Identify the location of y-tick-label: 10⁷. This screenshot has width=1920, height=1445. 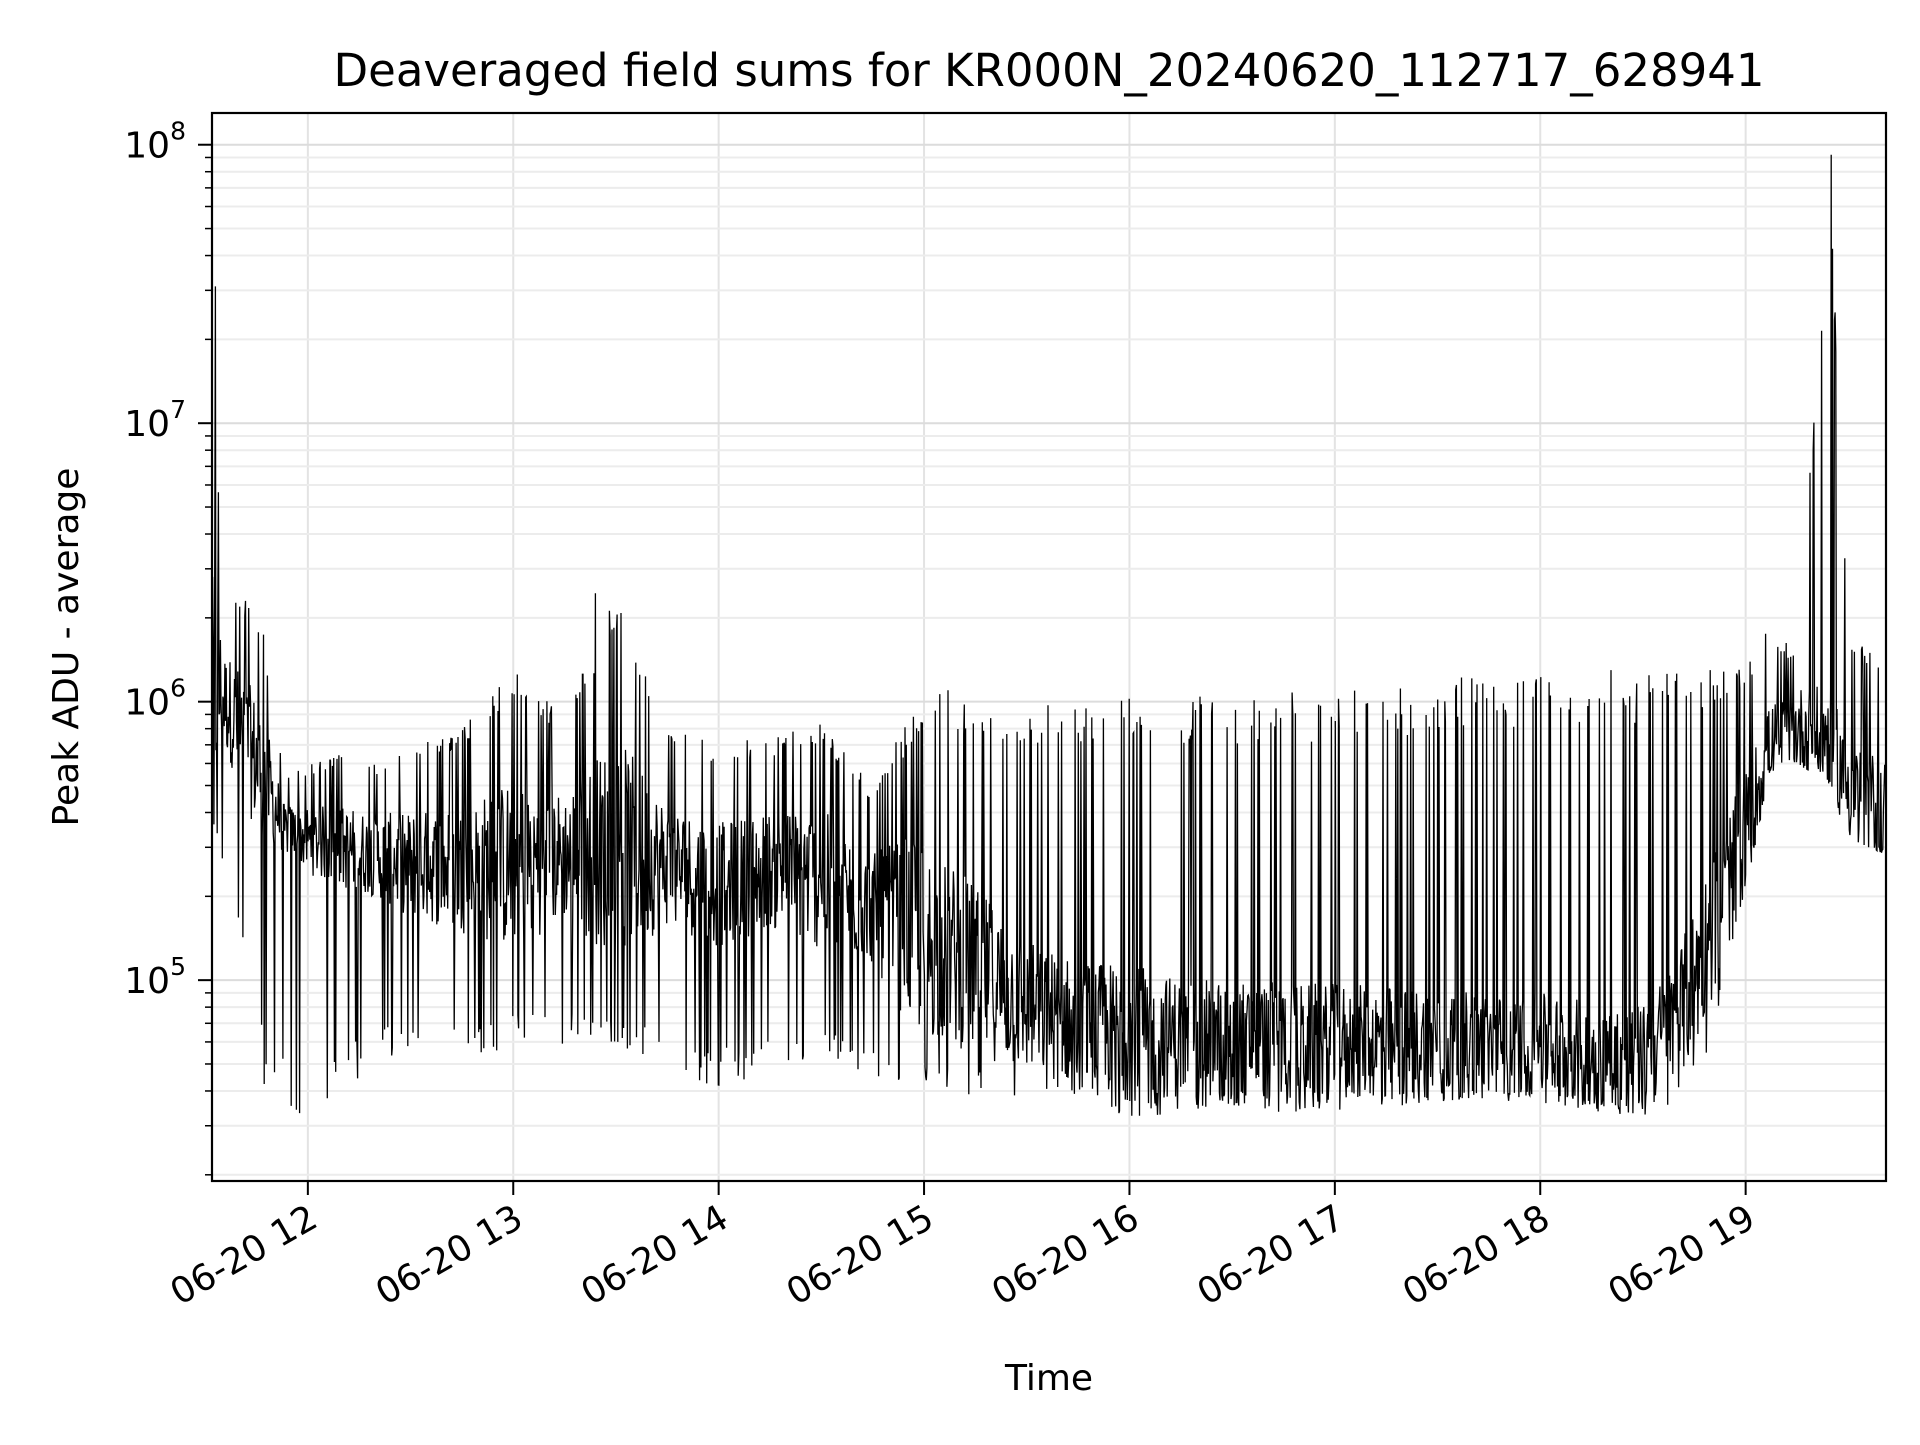
(155, 420).